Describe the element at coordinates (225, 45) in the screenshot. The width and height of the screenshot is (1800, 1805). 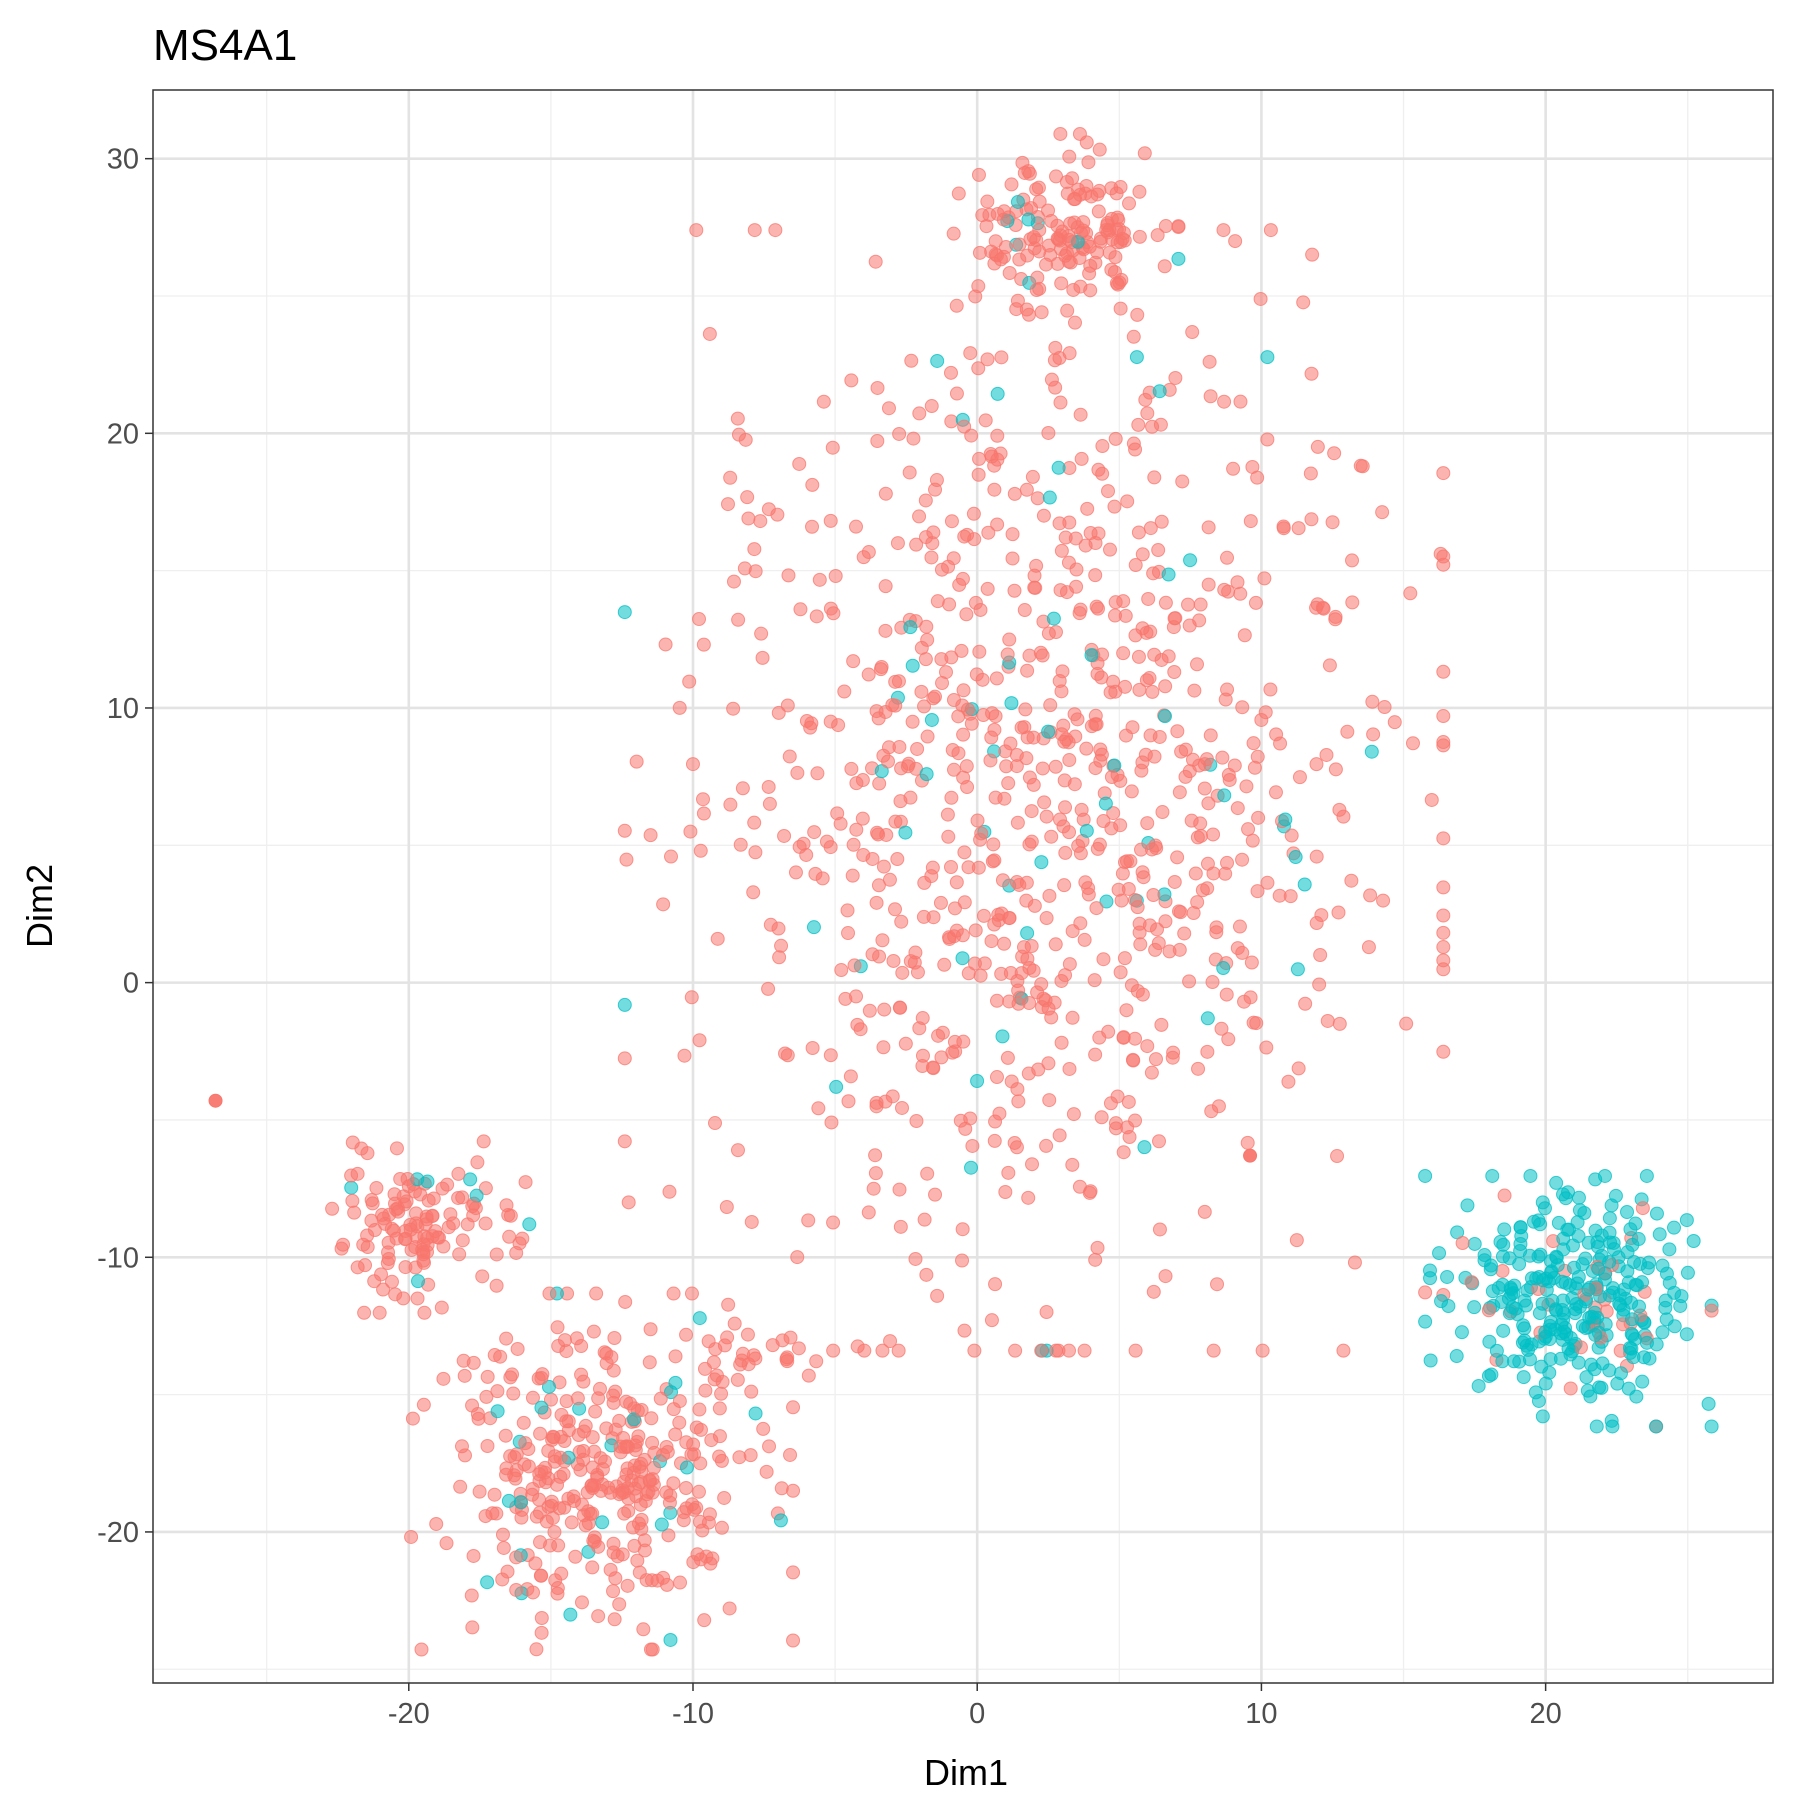
I see `plot-title: MS4A1` at that location.